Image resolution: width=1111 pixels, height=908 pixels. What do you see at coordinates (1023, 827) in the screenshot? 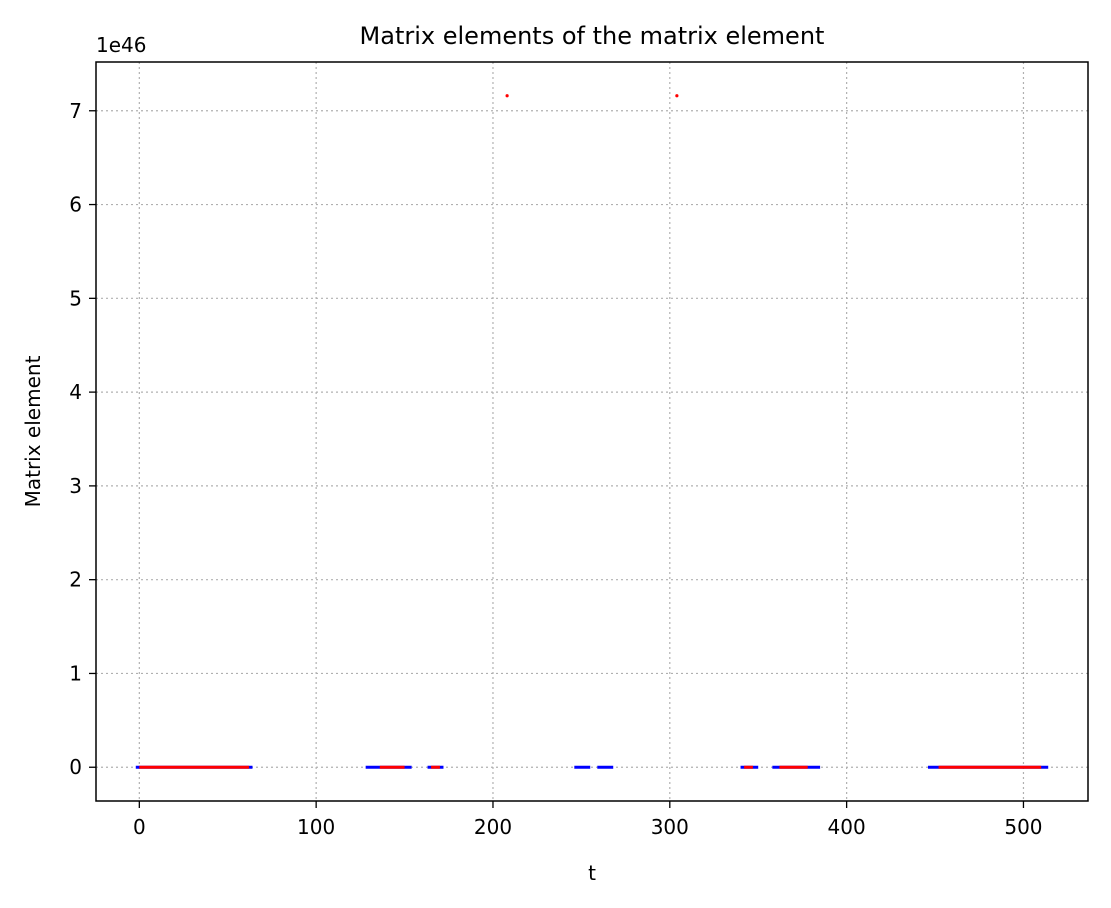
I see `x-tick-label: 500` at bounding box center [1023, 827].